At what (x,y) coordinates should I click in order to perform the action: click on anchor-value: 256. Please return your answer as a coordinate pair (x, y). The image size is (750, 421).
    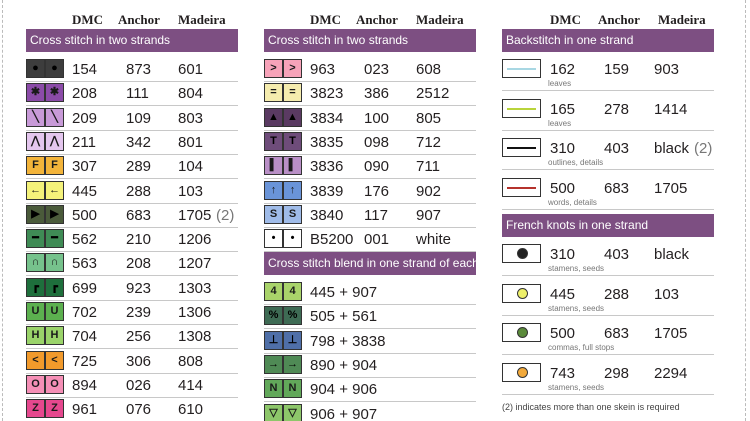
    Looking at the image, I should click on (139, 337).